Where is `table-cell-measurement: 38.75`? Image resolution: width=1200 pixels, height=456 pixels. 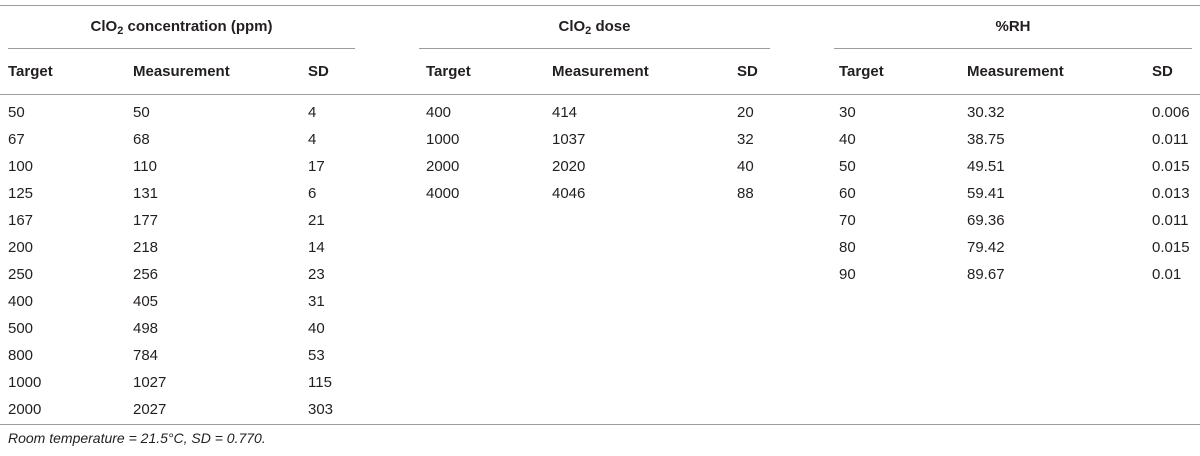
table-cell-measurement: 38.75 is located at coordinates (986, 139).